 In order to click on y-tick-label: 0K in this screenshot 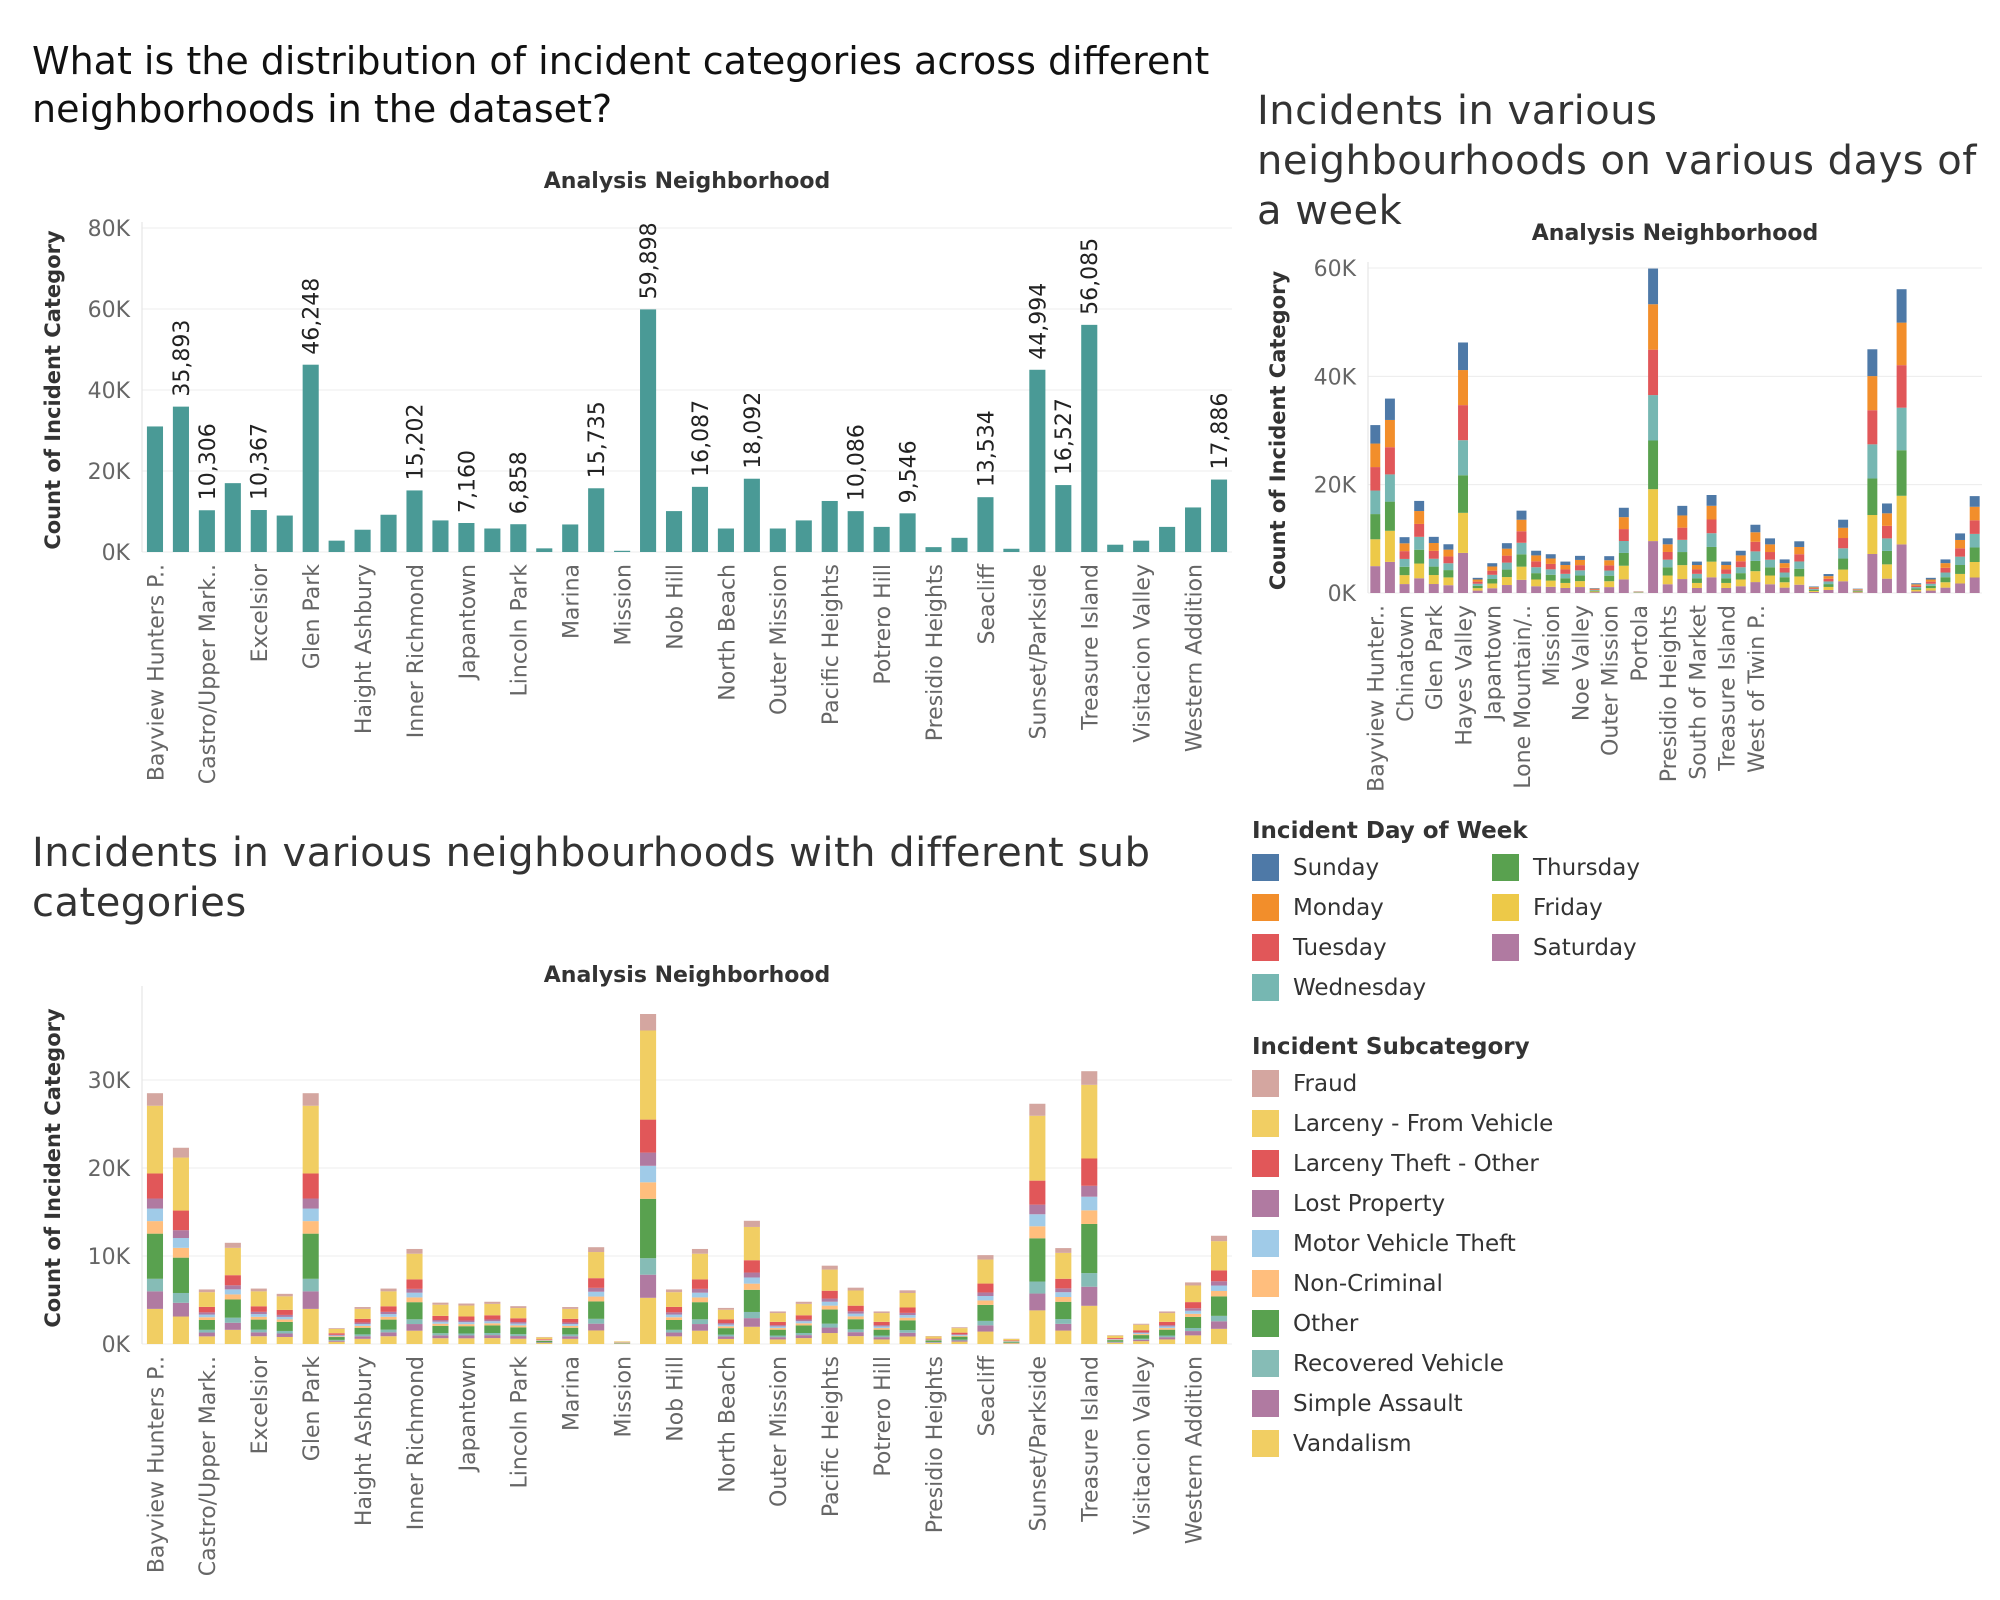, I will do `click(1342, 594)`.